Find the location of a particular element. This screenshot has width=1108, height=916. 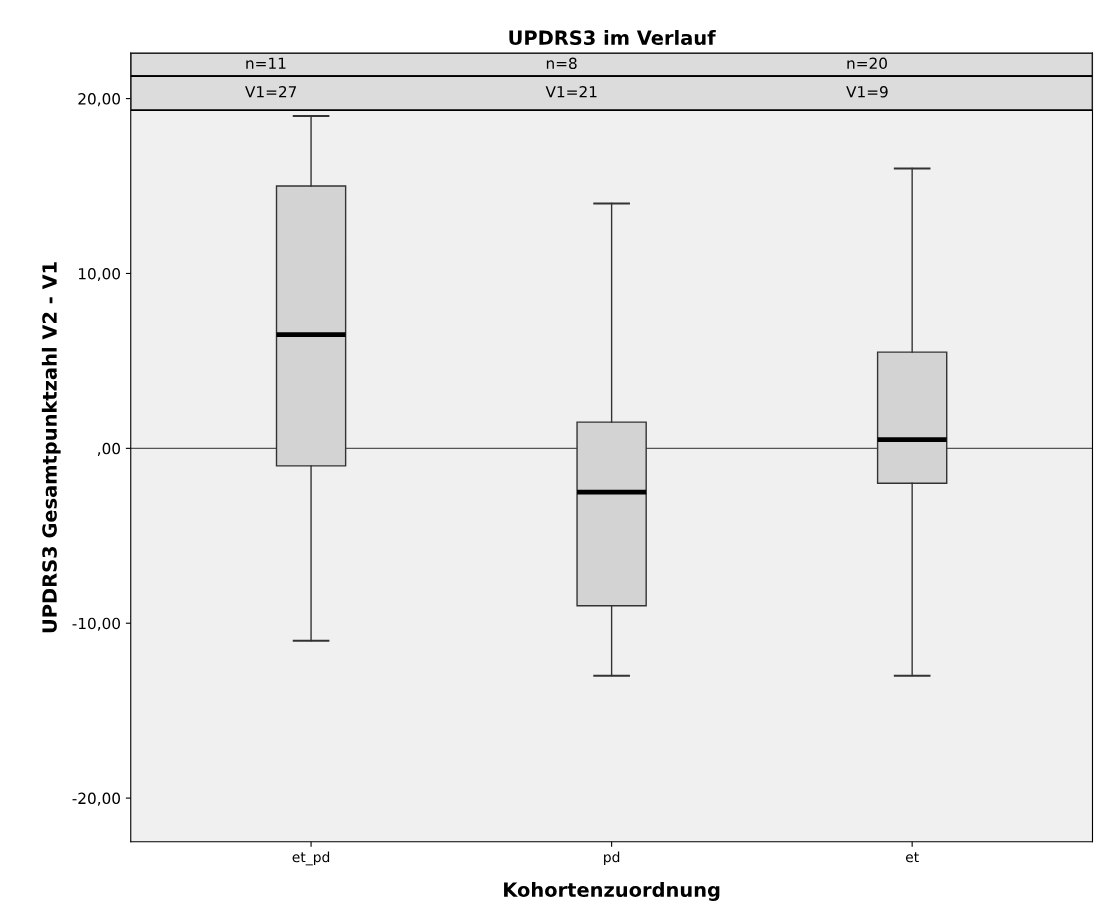

x-tick-label: pd is located at coordinates (612, 858).